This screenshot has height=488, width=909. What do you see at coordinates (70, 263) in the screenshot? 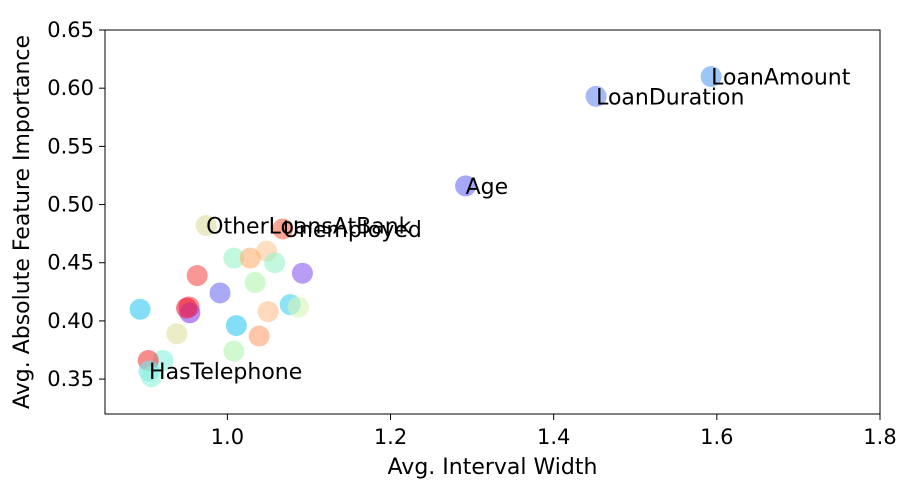
I see `y-tick-label: 0.45` at bounding box center [70, 263].